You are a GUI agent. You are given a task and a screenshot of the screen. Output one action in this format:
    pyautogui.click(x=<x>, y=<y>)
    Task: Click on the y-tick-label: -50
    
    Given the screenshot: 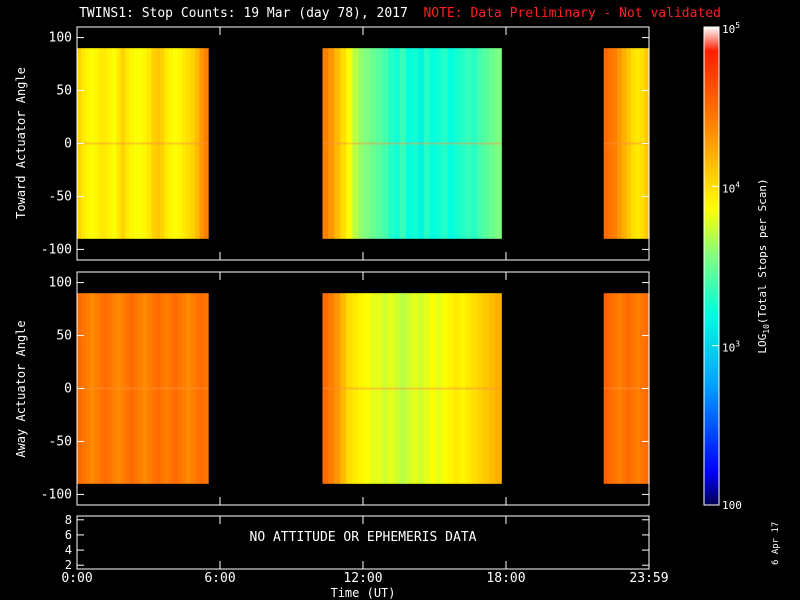 What is the action you would take?
    pyautogui.click(x=60, y=196)
    